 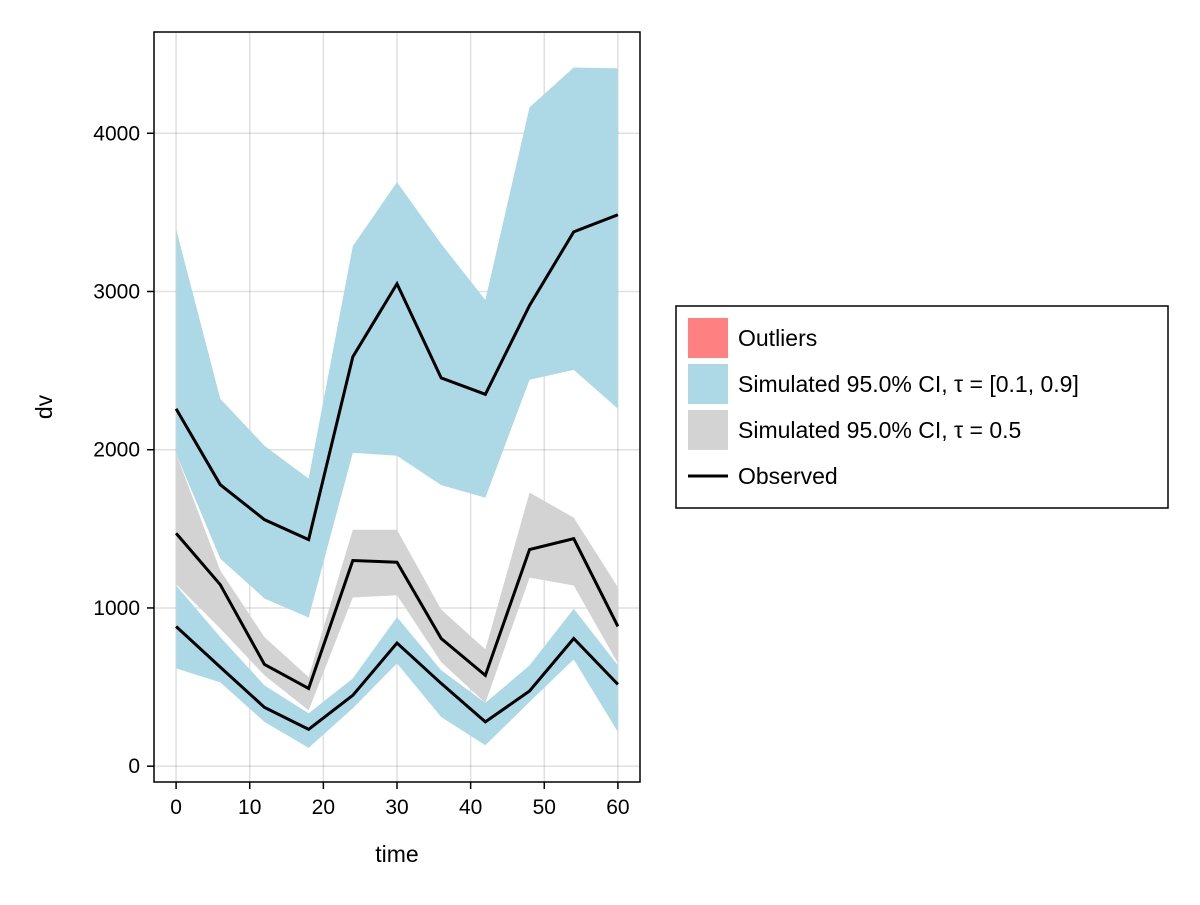 What do you see at coordinates (788, 476) in the screenshot?
I see `legend-label: Observed` at bounding box center [788, 476].